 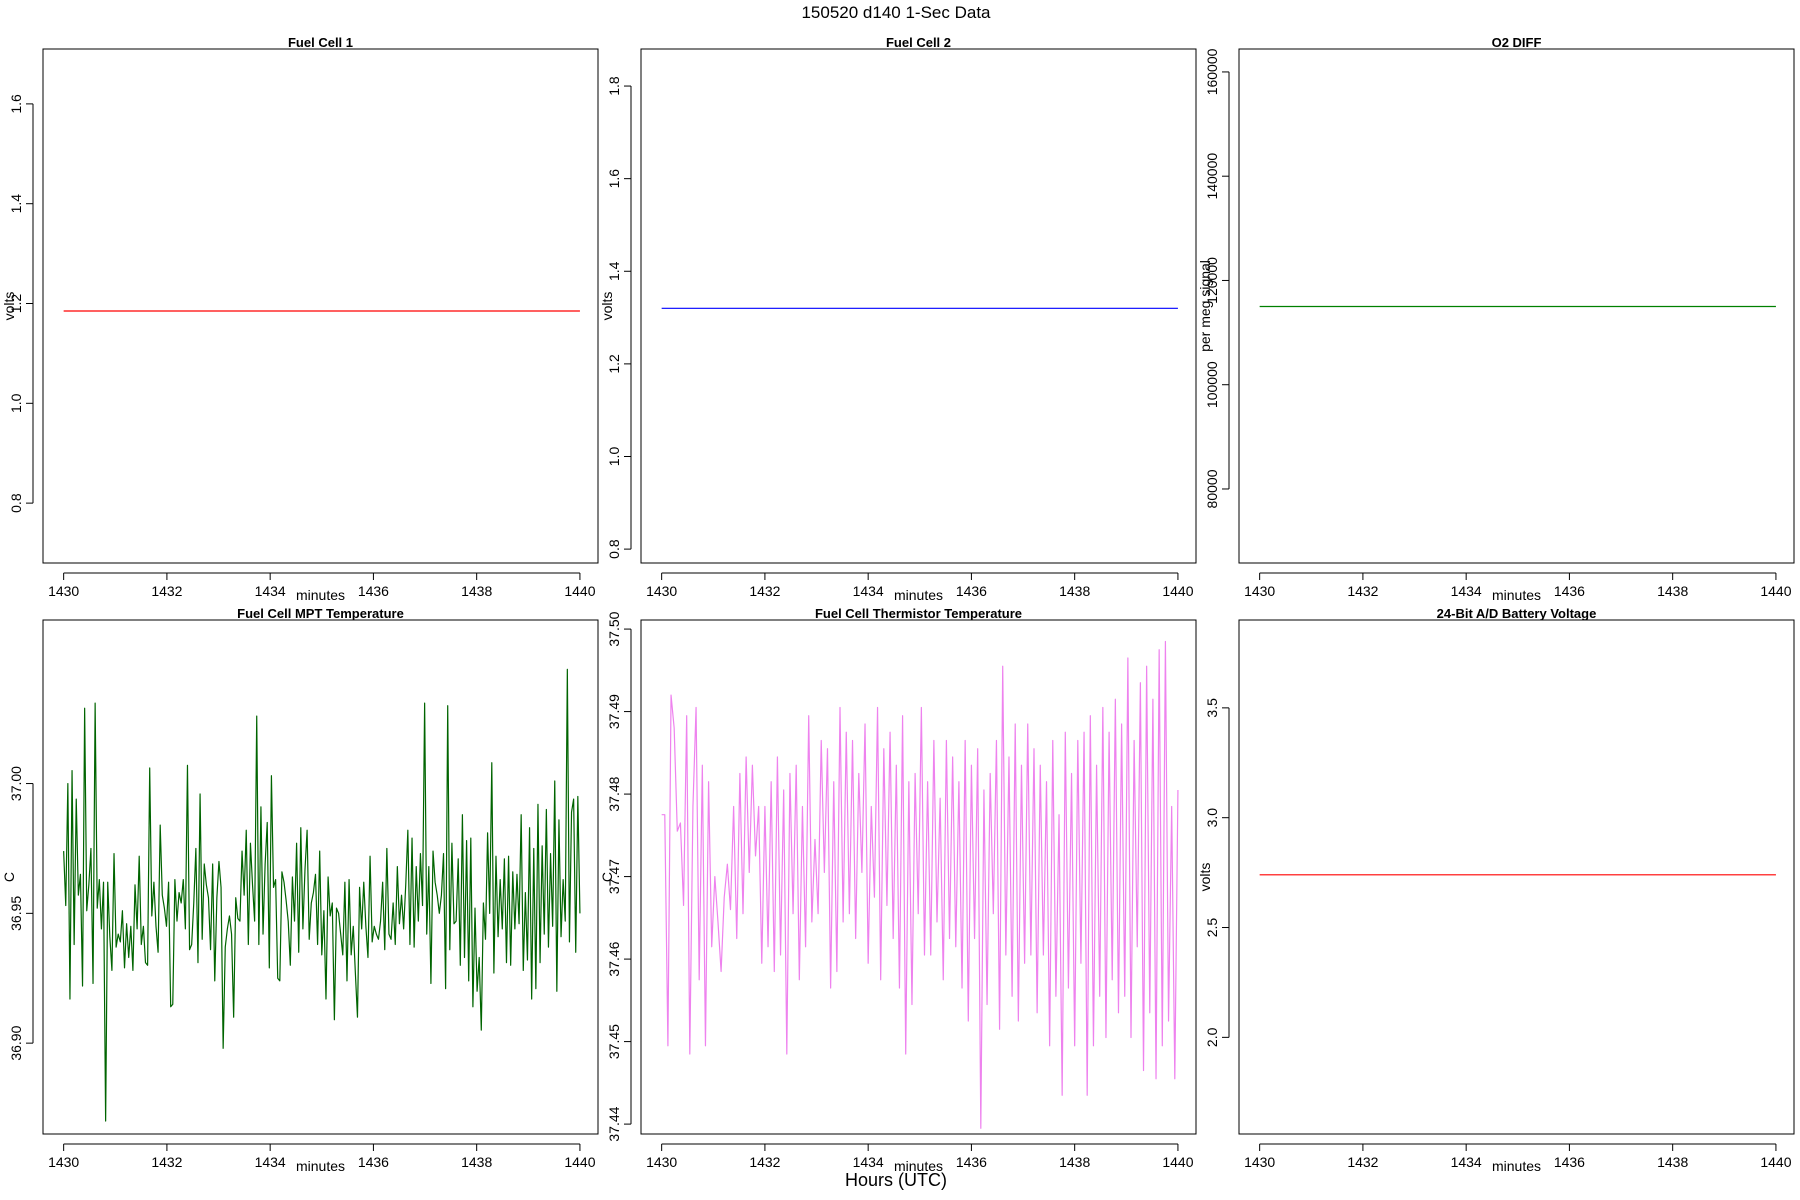 I want to click on chart-1-plot-frame, so click(x=320, y=306).